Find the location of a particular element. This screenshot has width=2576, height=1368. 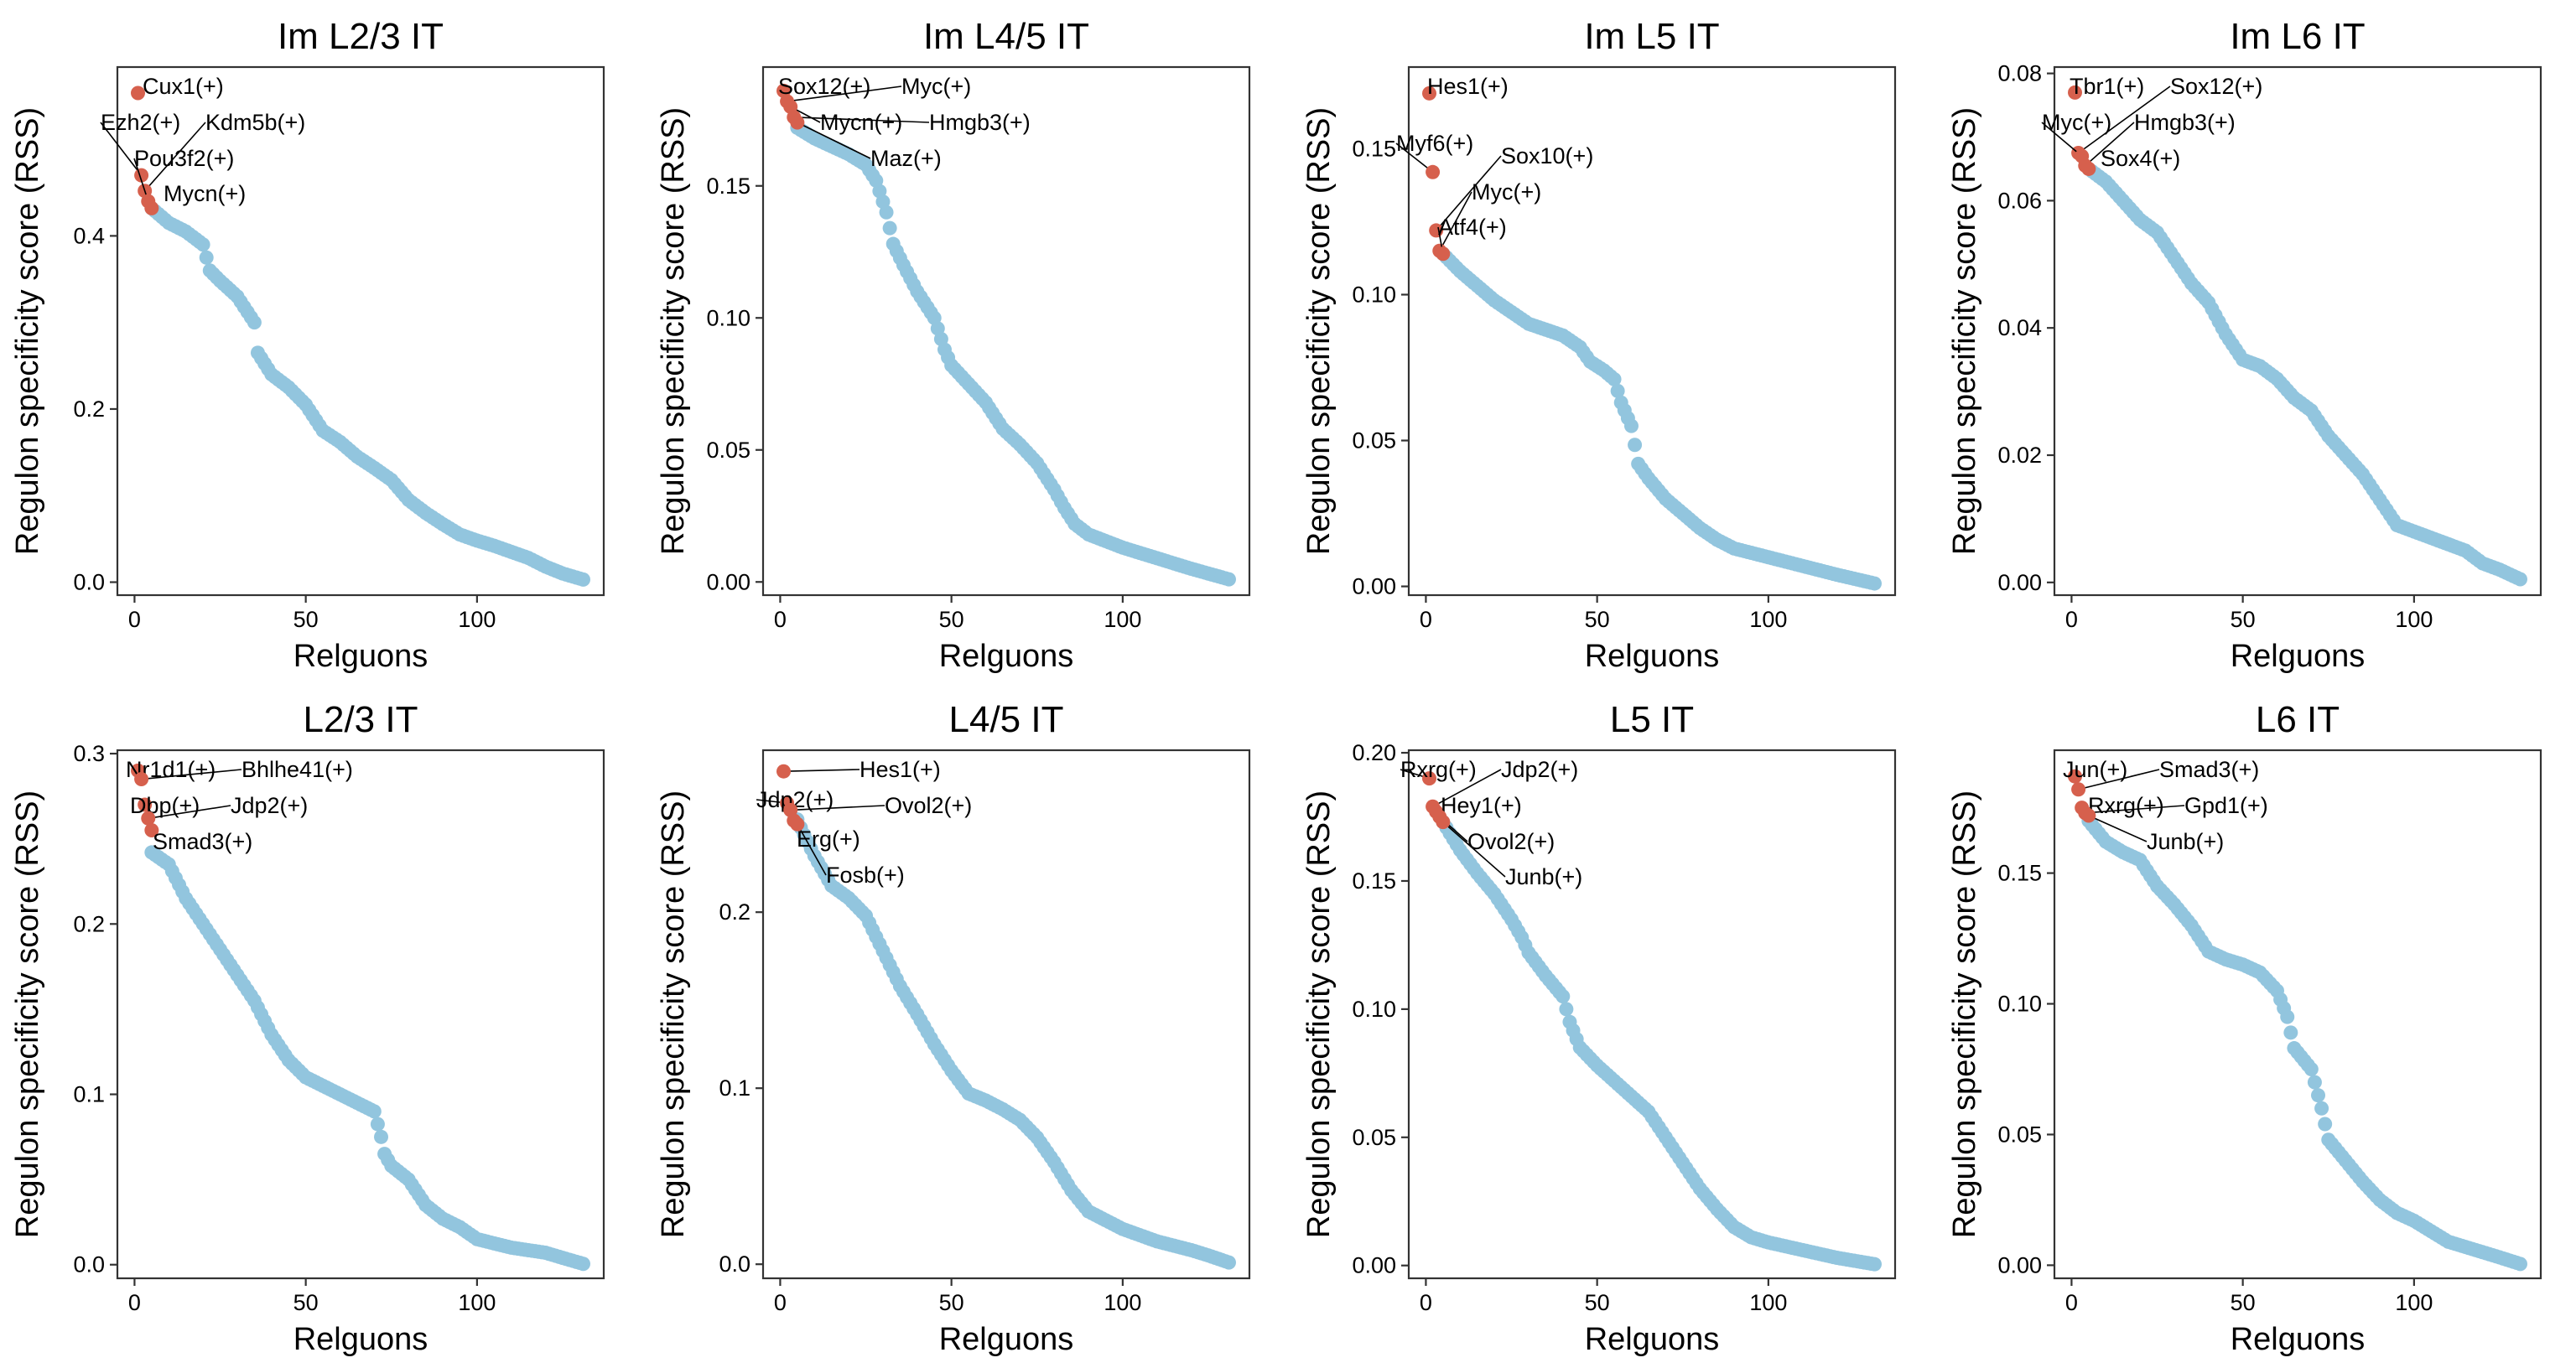

top-regulon-label: Hey1(+) is located at coordinates (1481, 805).